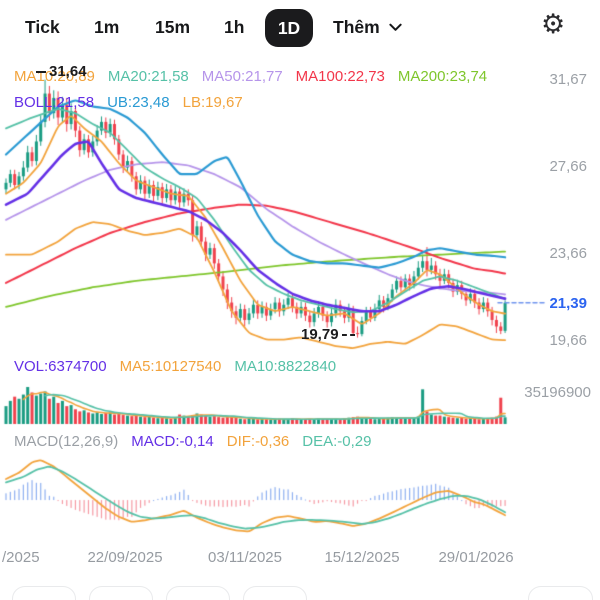  I want to click on settings-gear-button: ⚙, so click(553, 24).